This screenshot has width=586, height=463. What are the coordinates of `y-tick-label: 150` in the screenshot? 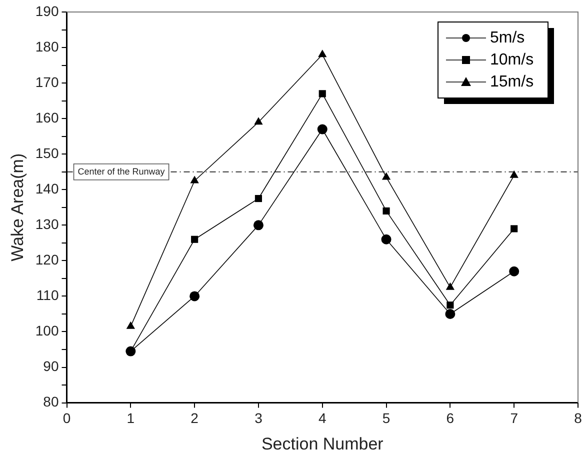 It's located at (47, 152).